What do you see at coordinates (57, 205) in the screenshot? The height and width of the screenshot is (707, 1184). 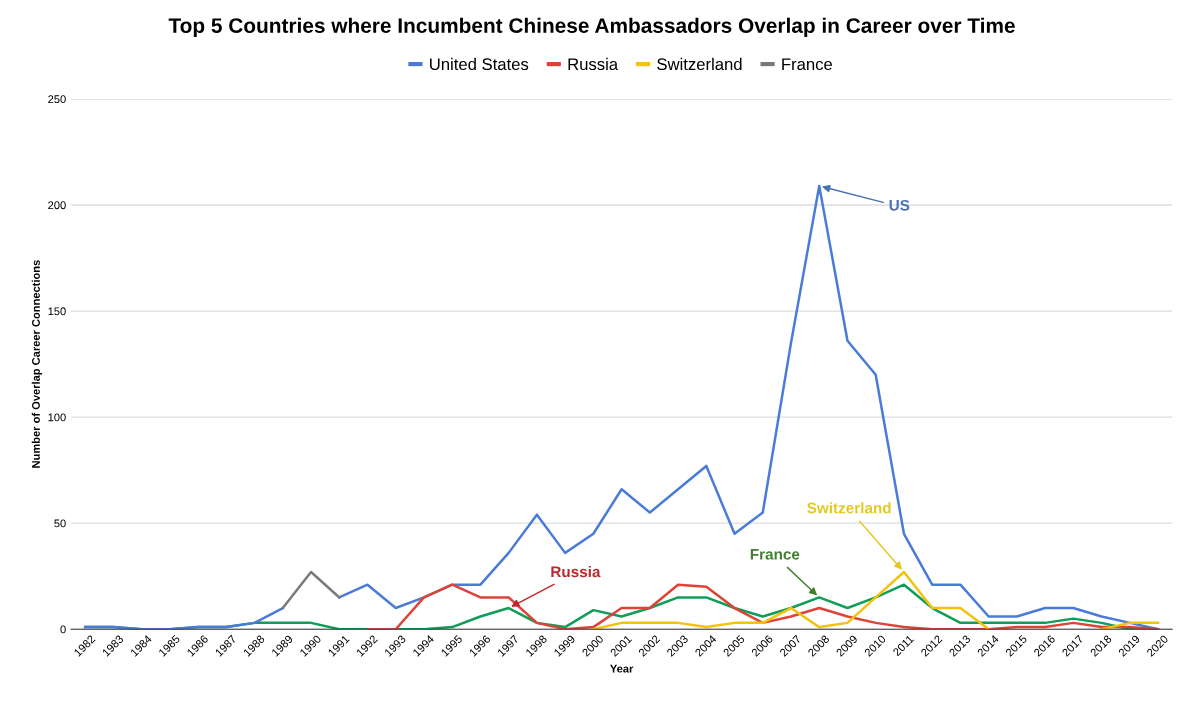 I see `y-tick-label: 200` at bounding box center [57, 205].